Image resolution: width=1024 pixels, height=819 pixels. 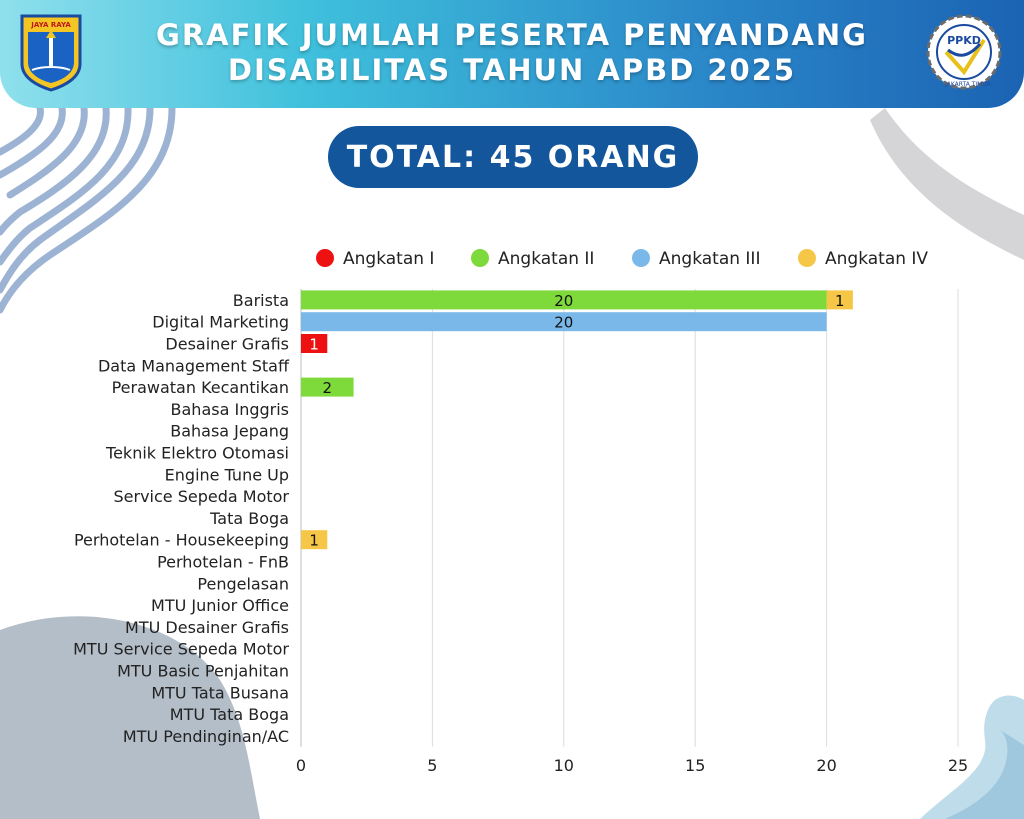 What do you see at coordinates (194, 365) in the screenshot?
I see `category-label: Data Management Staff` at bounding box center [194, 365].